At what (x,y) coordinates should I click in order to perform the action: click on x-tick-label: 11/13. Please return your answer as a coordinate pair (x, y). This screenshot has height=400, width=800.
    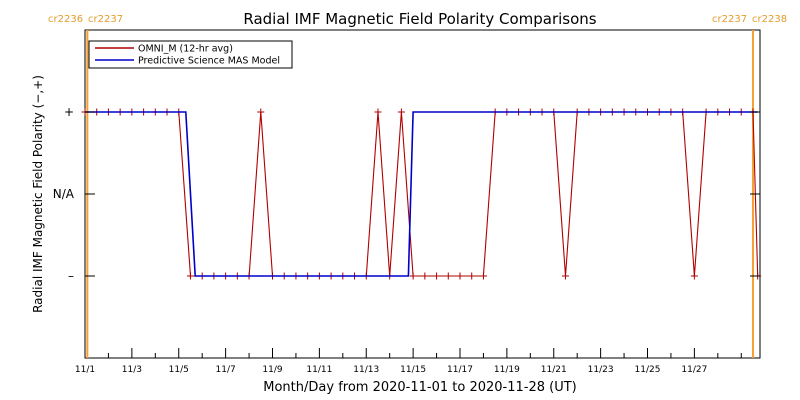
    Looking at the image, I should click on (366, 370).